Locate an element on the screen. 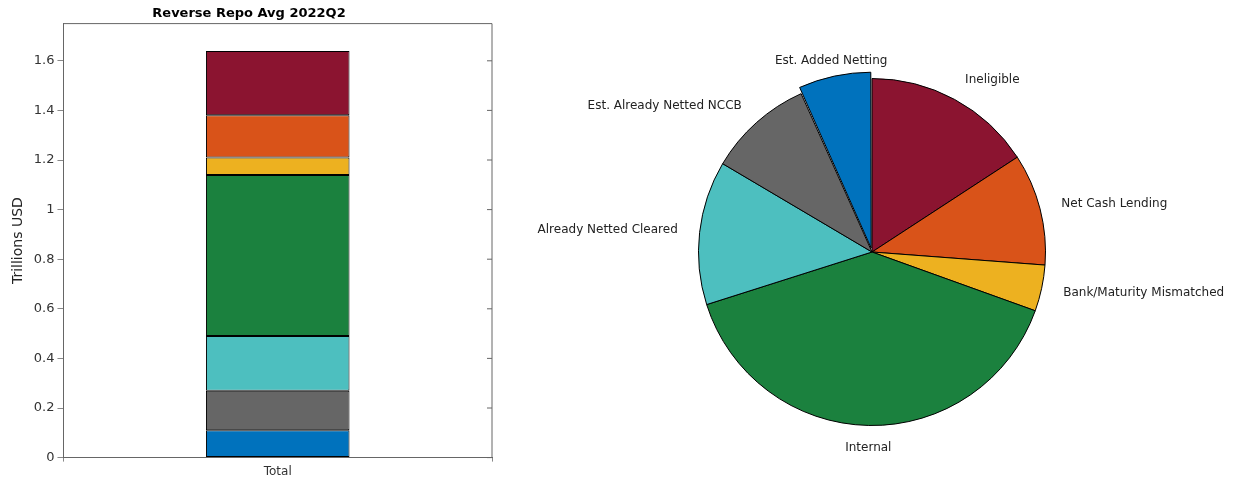 The height and width of the screenshot is (482, 1249). slice-label: Est. Already Netted NCCB is located at coordinates (664, 105).